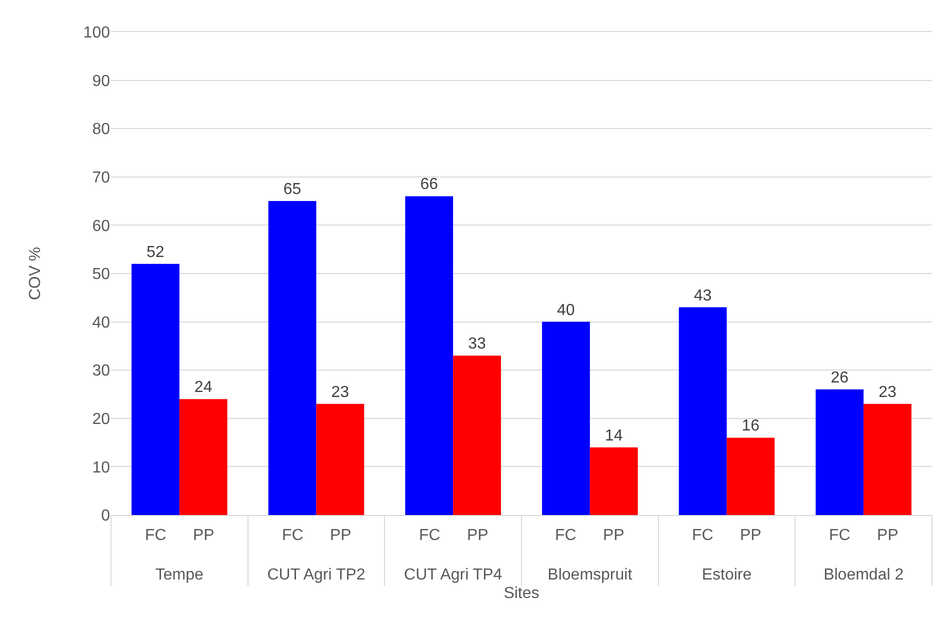  What do you see at coordinates (101, 129) in the screenshot?
I see `y-tick-label: 80` at bounding box center [101, 129].